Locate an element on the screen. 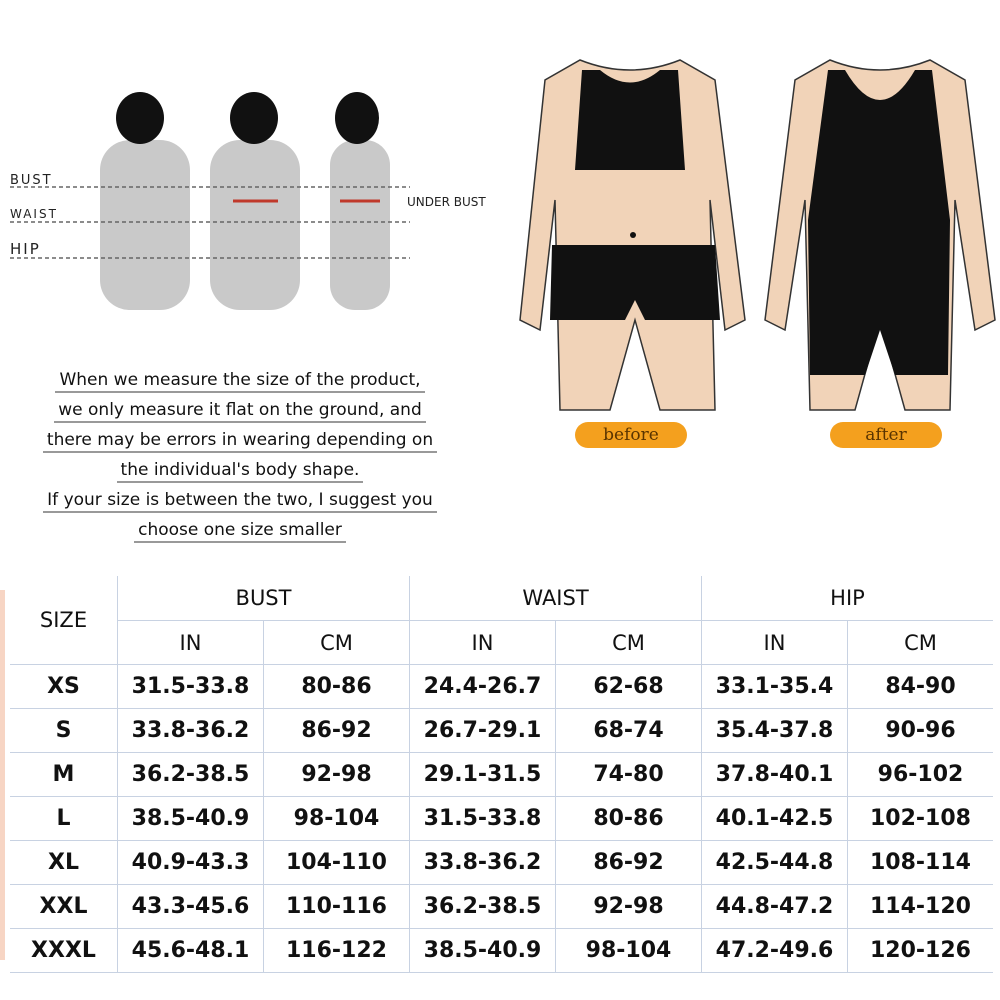  value-cell: 29.1-31.5 is located at coordinates (482, 774).